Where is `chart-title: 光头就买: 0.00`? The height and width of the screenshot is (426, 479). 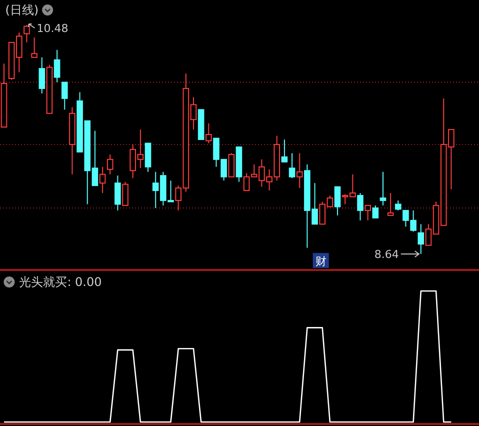 chart-title: 光头就买: 0.00 is located at coordinates (60, 282).